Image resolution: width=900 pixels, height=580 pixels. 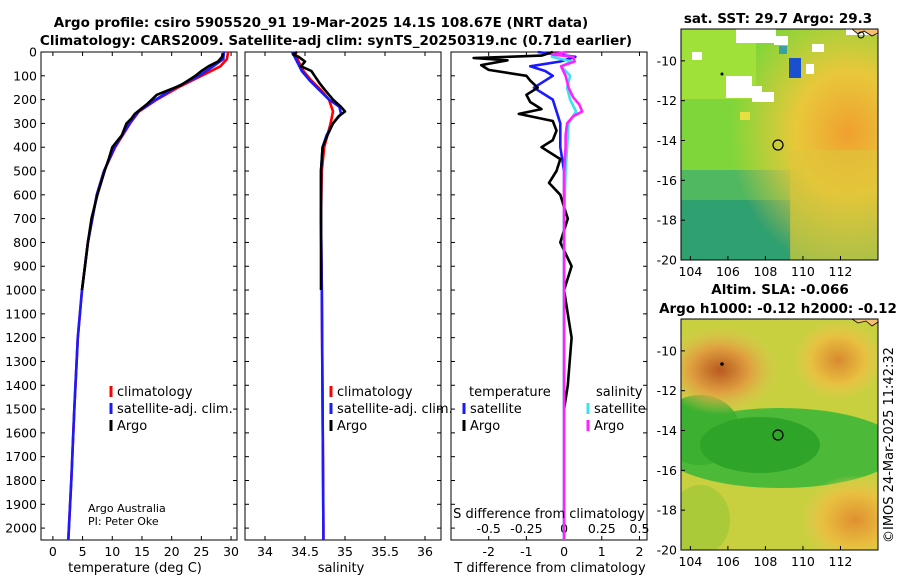 I want to click on salinity-legend: climatology satellite-adj. clim. Argo, so click(x=391, y=409).